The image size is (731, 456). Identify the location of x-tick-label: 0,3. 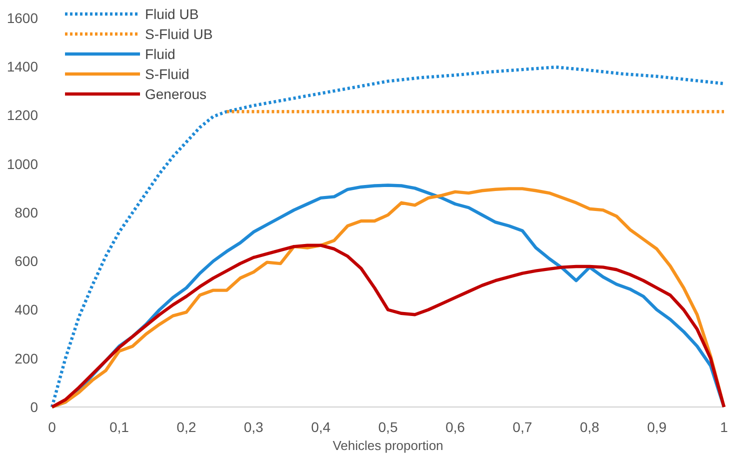
(254, 427).